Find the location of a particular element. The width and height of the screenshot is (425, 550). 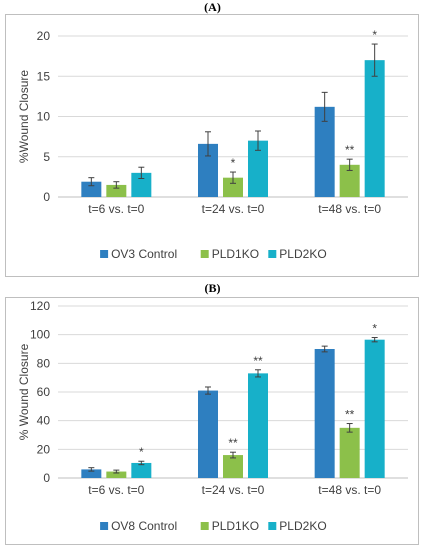

chart-b-ytick-label: 0 is located at coordinates (46, 478).